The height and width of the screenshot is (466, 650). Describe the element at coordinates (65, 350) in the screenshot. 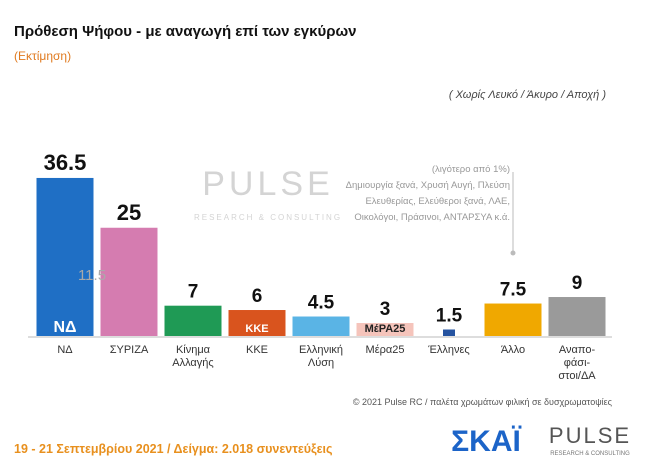

I see `x-tick-label: ΝΔ` at that location.